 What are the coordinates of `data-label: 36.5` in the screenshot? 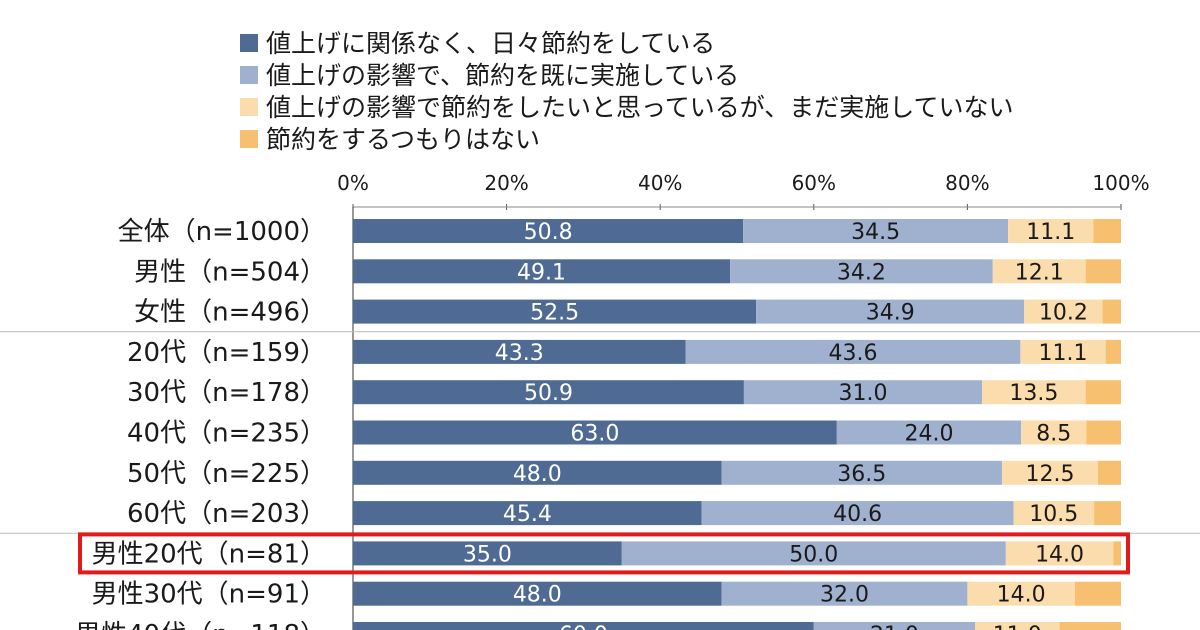 It's located at (861, 474).